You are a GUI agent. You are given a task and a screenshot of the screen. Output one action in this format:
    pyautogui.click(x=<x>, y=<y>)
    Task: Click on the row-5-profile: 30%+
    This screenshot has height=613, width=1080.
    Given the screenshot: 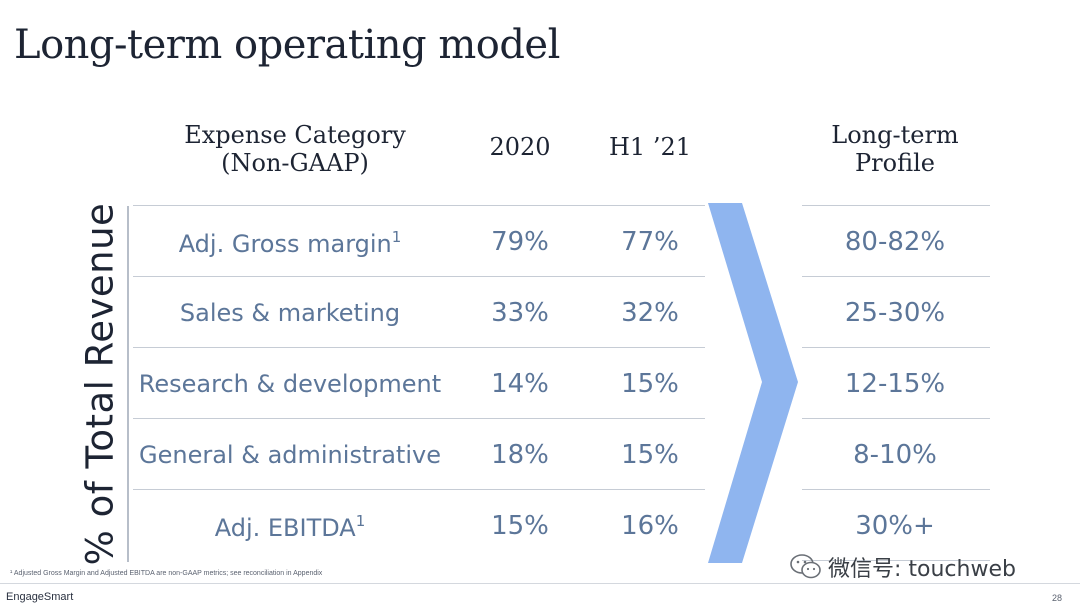 What is the action you would take?
    pyautogui.click(x=895, y=526)
    